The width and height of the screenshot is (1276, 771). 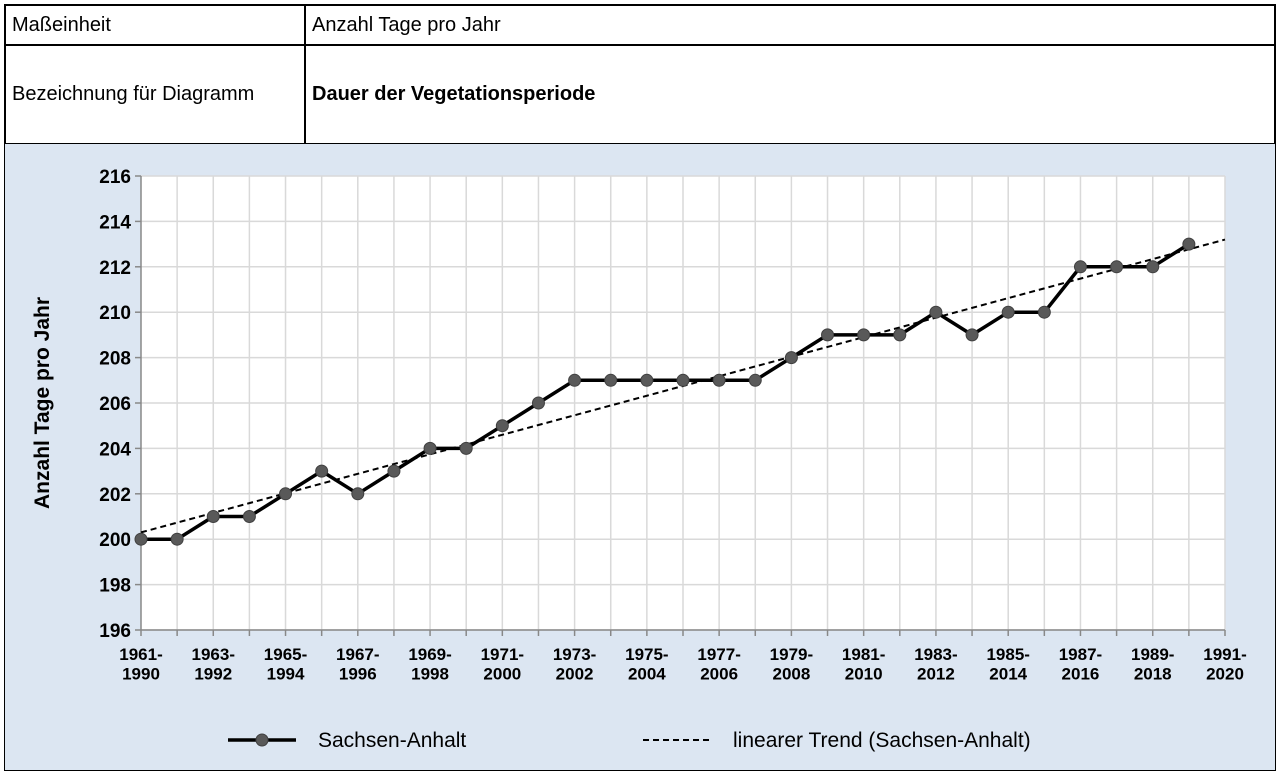 What do you see at coordinates (646, 664) in the screenshot?
I see `x-tick-label: 1975-2004` at bounding box center [646, 664].